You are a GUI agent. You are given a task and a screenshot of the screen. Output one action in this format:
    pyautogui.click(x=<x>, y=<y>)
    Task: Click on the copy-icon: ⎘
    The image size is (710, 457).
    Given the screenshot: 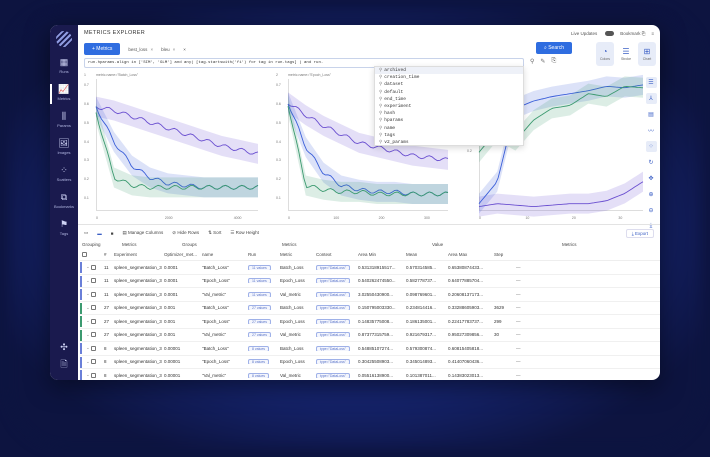 What is the action you would take?
    pyautogui.click(x=554, y=61)
    